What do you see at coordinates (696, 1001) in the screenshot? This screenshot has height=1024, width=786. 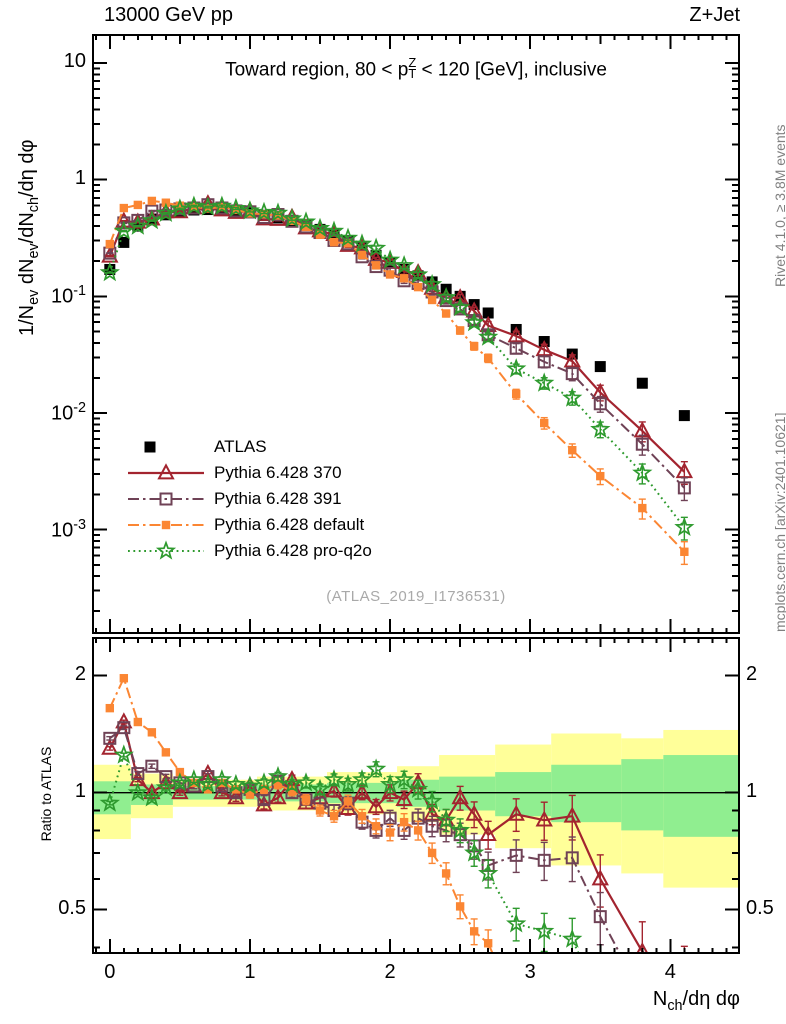 I see `x-axis-title: Nch/dη dφ` at bounding box center [696, 1001].